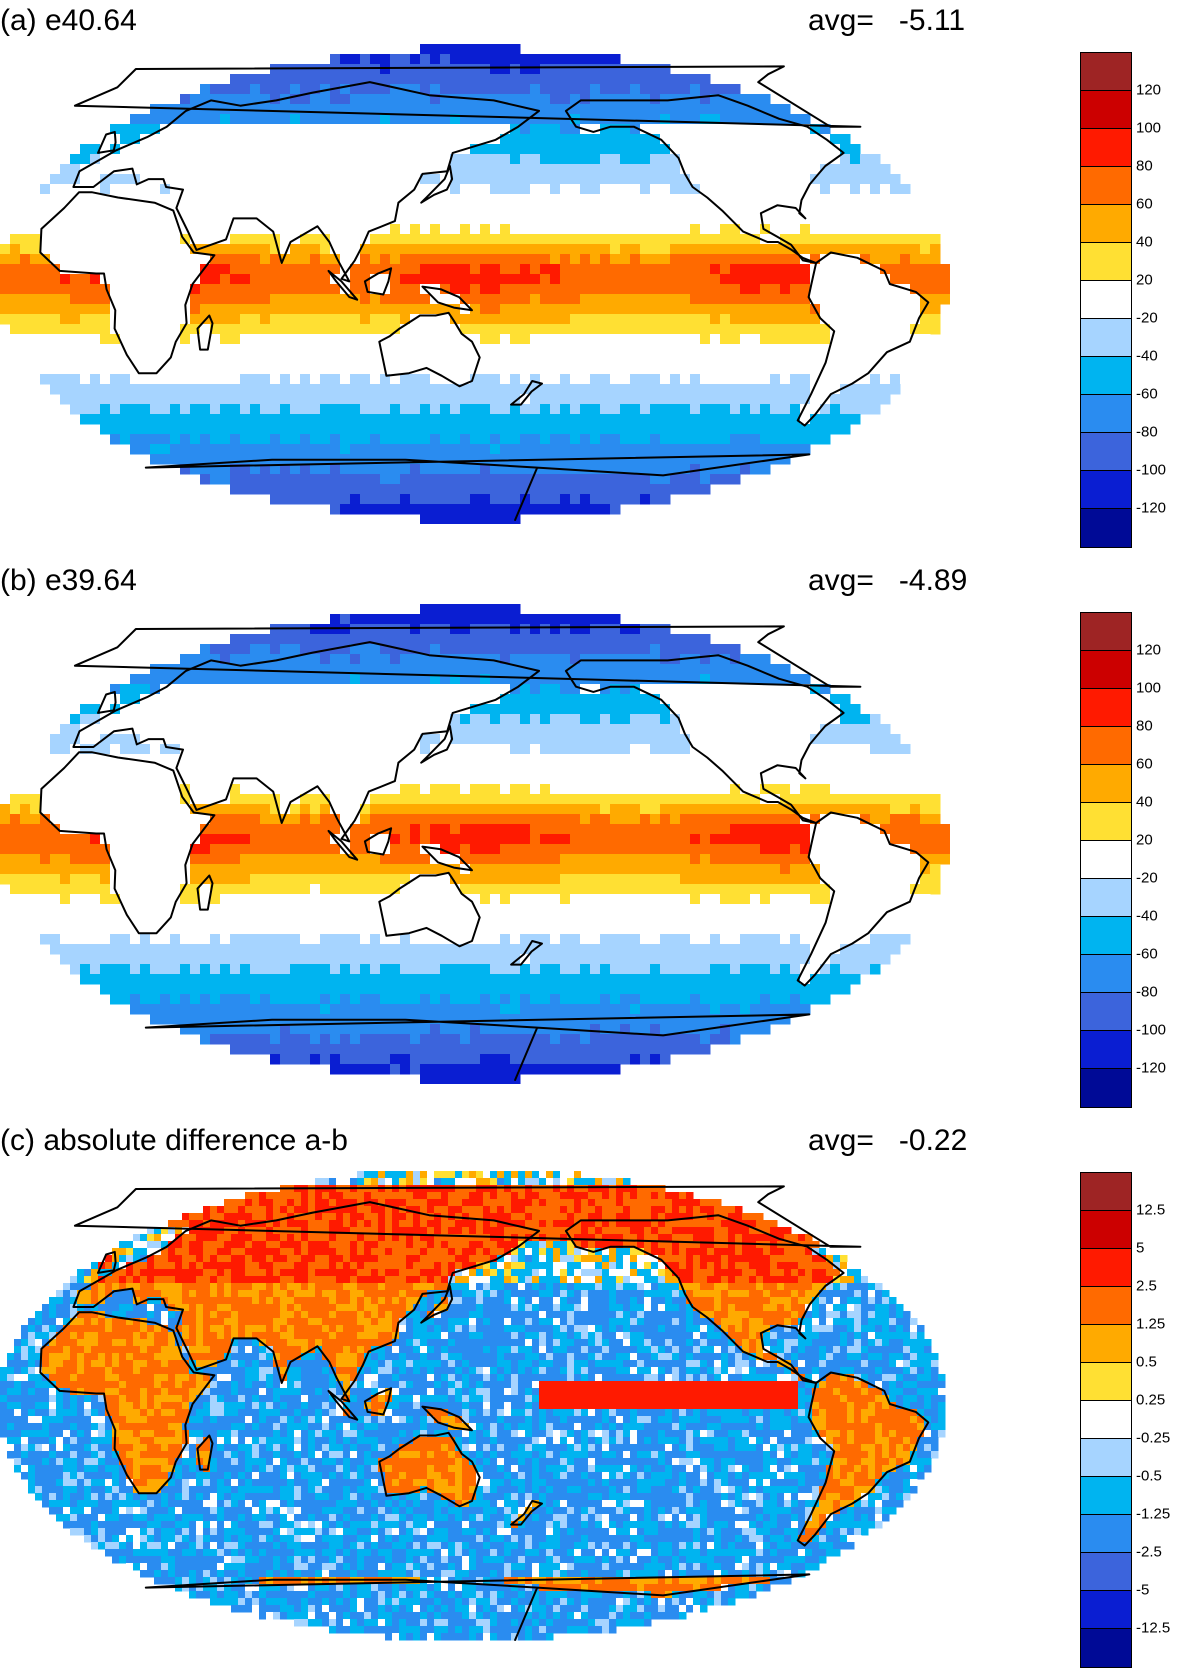 The width and height of the screenshot is (1194, 1677). I want to click on panel-b-colorbar, so click(1106, 860).